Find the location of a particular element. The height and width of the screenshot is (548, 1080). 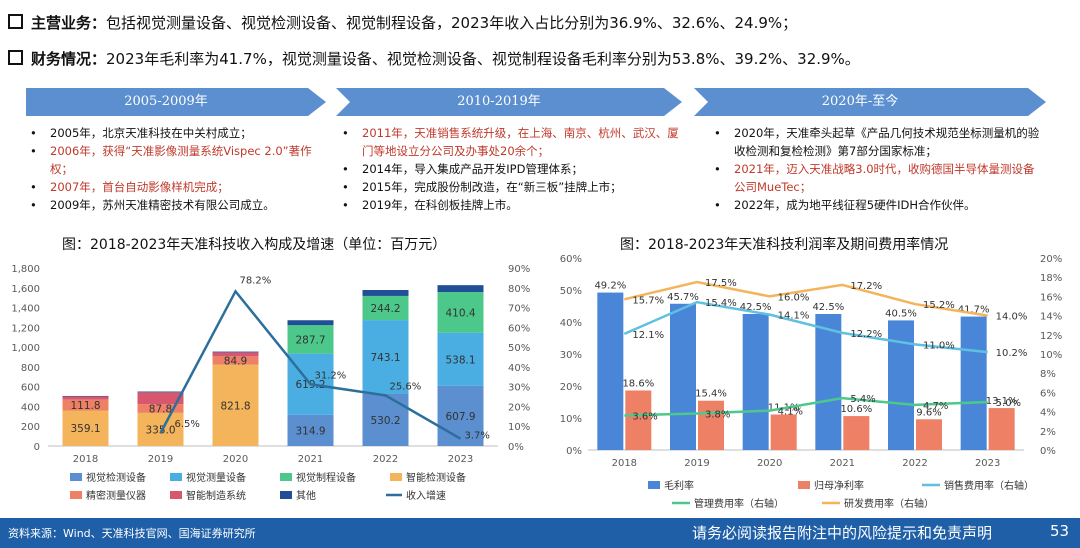

chart-title-revenue: 图：2018-2023年天准科技收入构成及增速（单位：百万元） is located at coordinates (254, 245).